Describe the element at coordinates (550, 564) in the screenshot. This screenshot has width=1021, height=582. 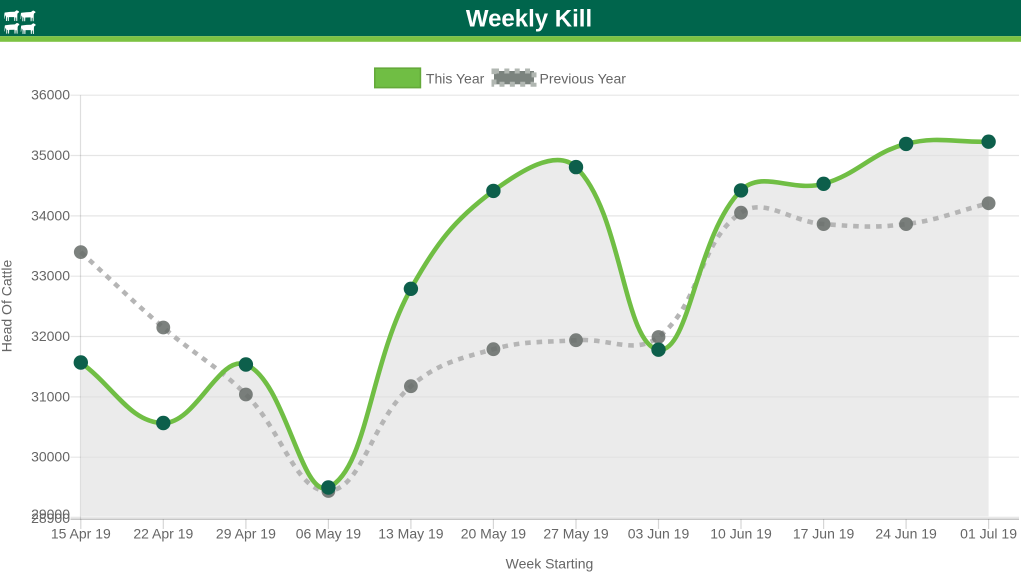
I see `svg-text: Week Starting` at that location.